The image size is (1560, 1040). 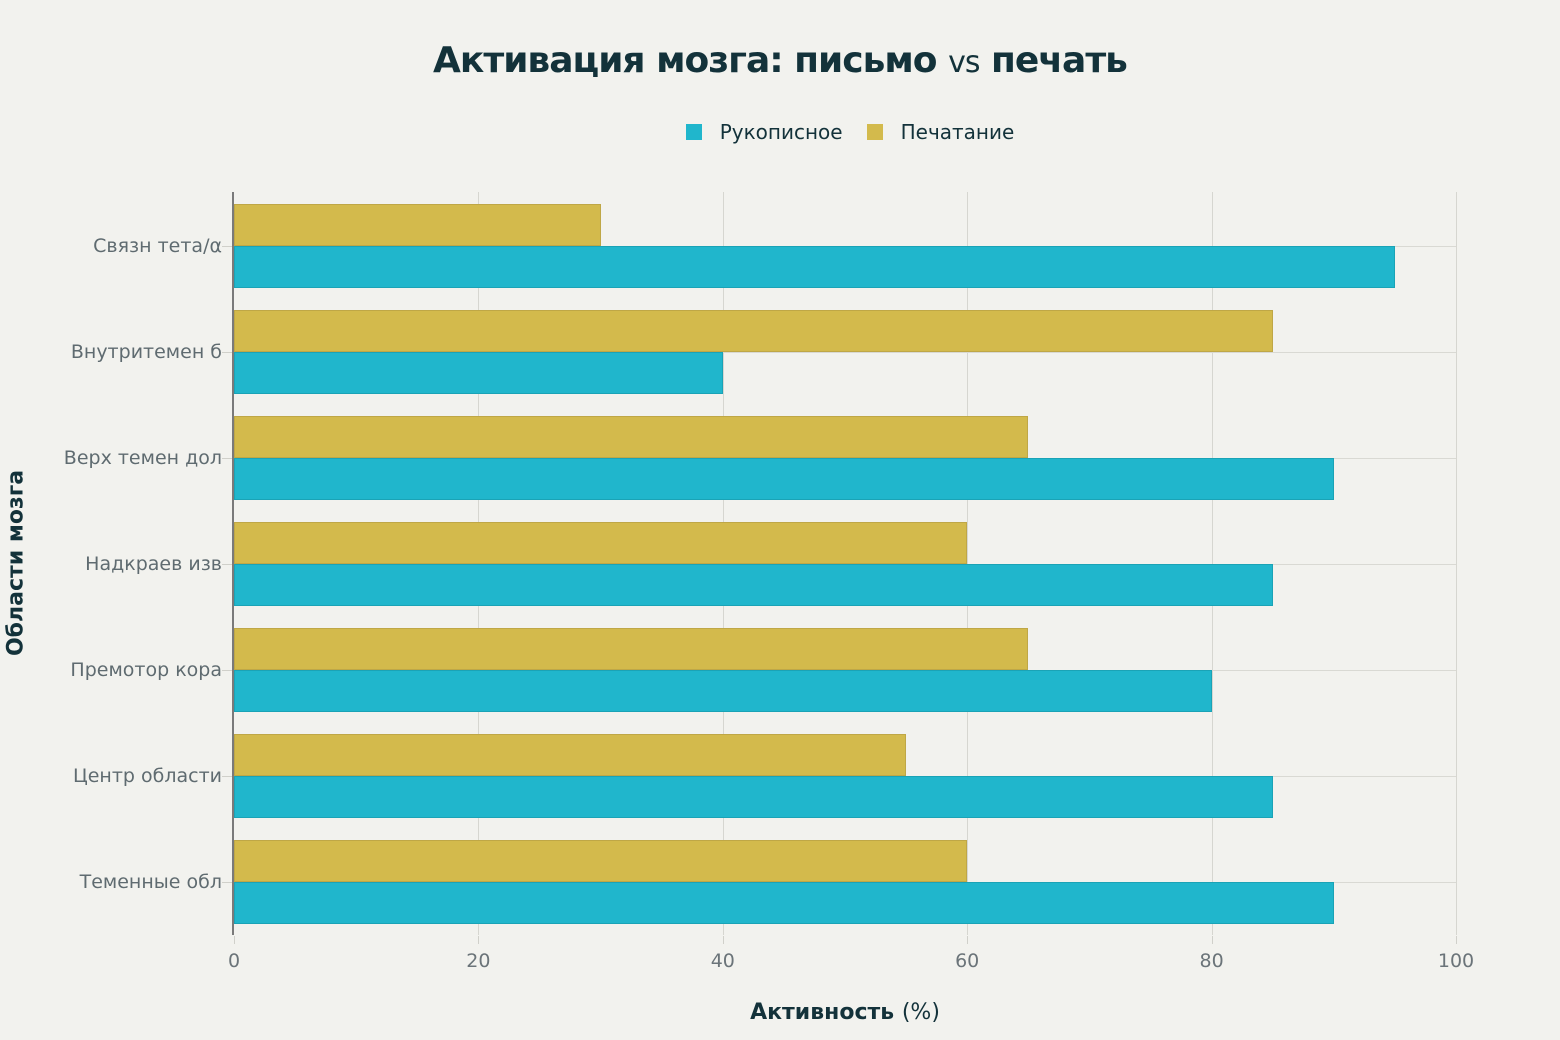 I want to click on y-axis-line, so click(x=233, y=563).